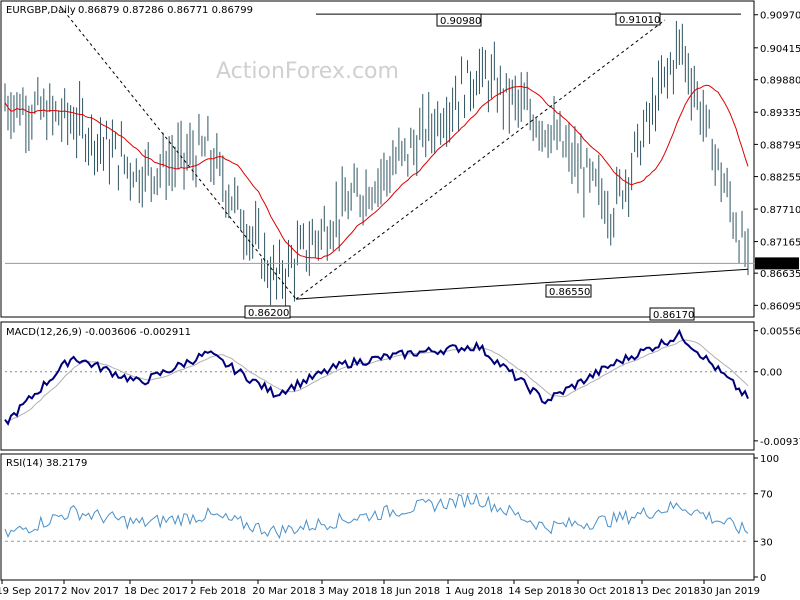 The width and height of the screenshot is (800, 600). Describe the element at coordinates (780, 145) in the screenshot. I see `price-y-tick-label: 0.88795` at that location.